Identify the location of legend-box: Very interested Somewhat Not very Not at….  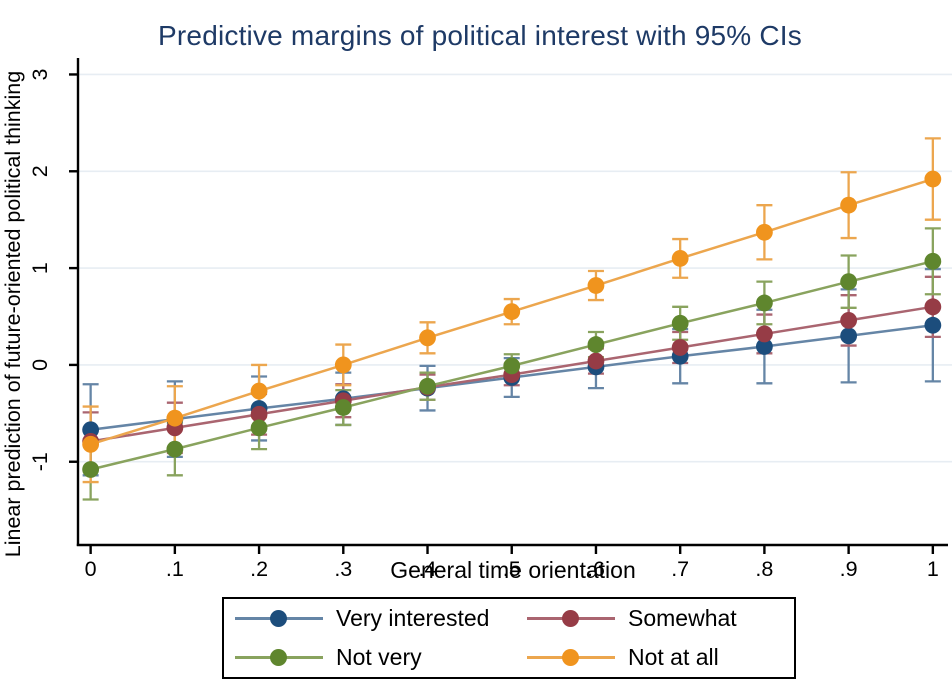
(509, 638).